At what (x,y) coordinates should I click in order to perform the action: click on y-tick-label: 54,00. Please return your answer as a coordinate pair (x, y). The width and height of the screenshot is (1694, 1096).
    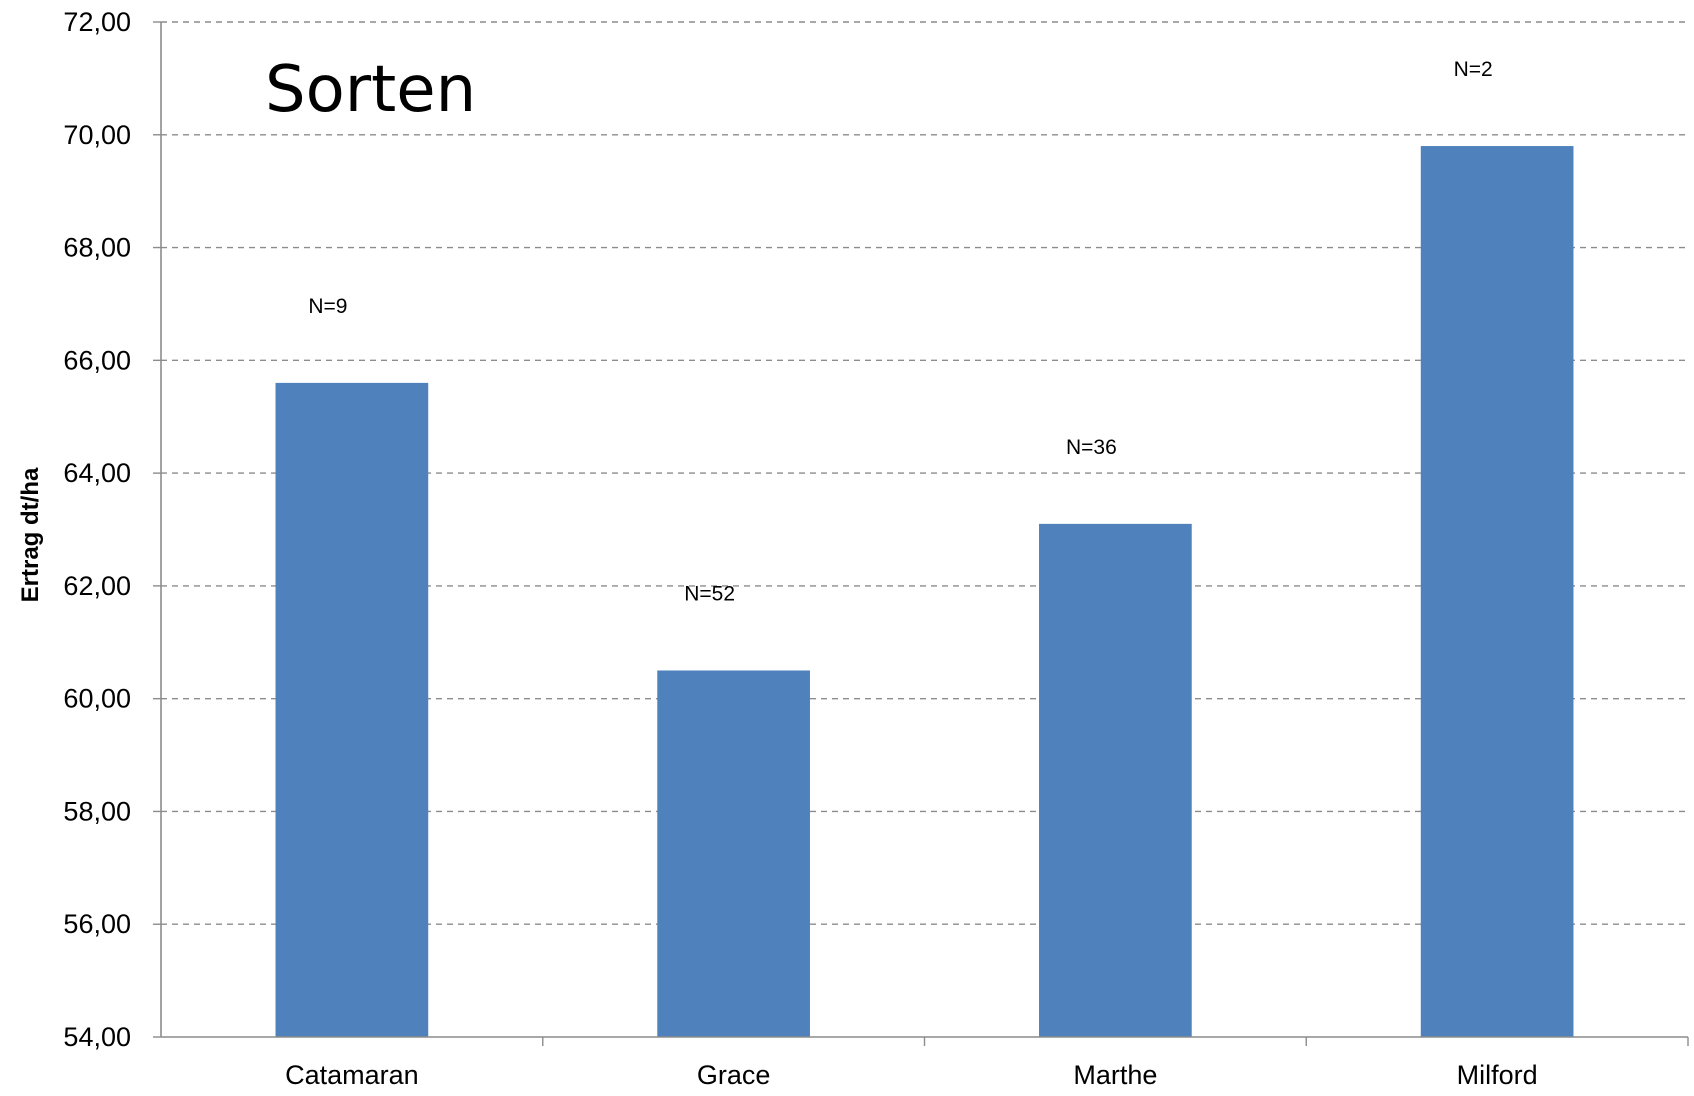
    Looking at the image, I should click on (97, 1037).